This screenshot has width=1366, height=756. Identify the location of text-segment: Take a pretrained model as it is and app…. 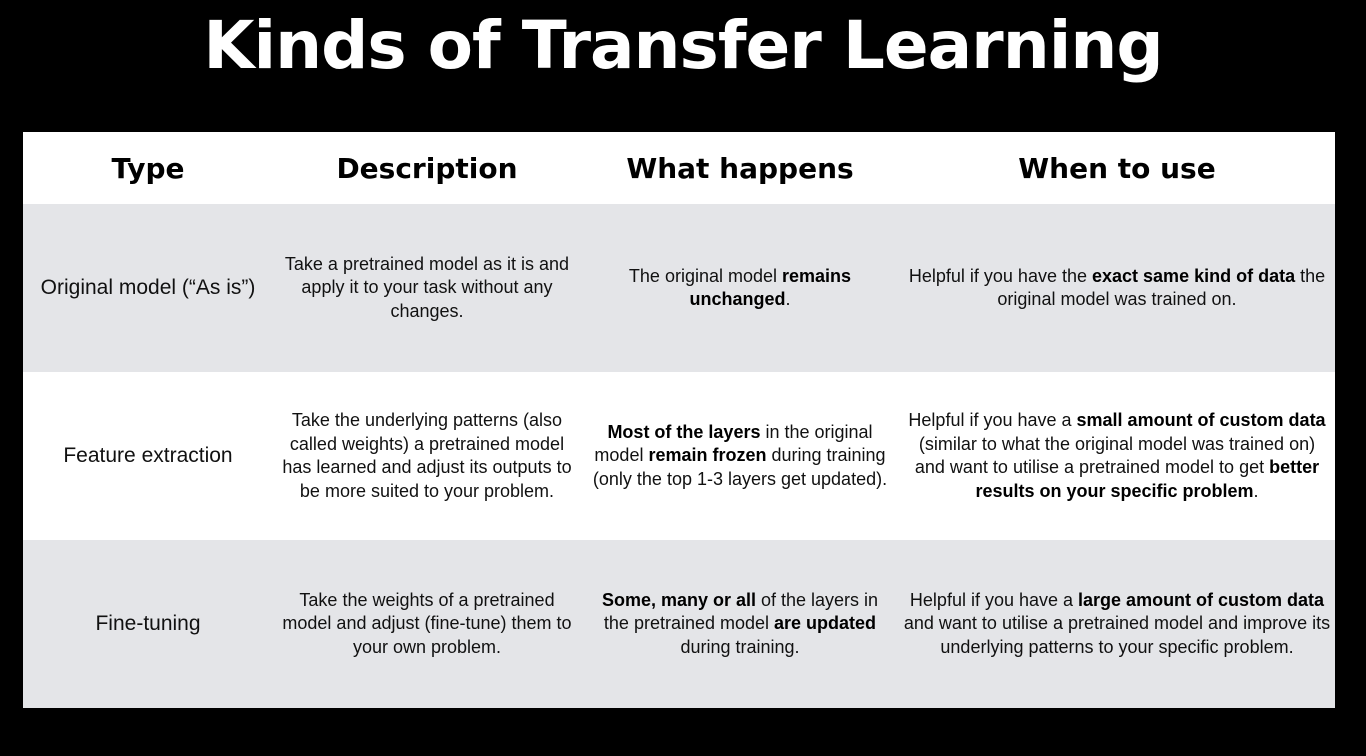
(427, 287).